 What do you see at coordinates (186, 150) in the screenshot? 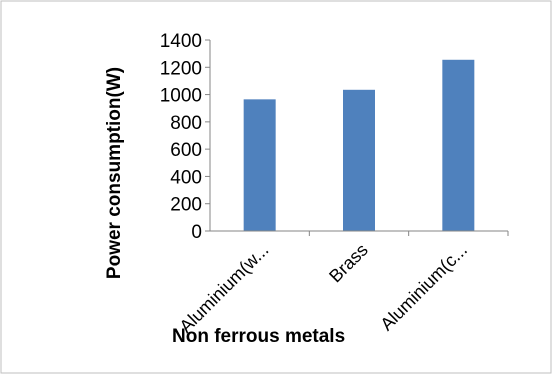
I see `y-tick-label: 600` at bounding box center [186, 150].